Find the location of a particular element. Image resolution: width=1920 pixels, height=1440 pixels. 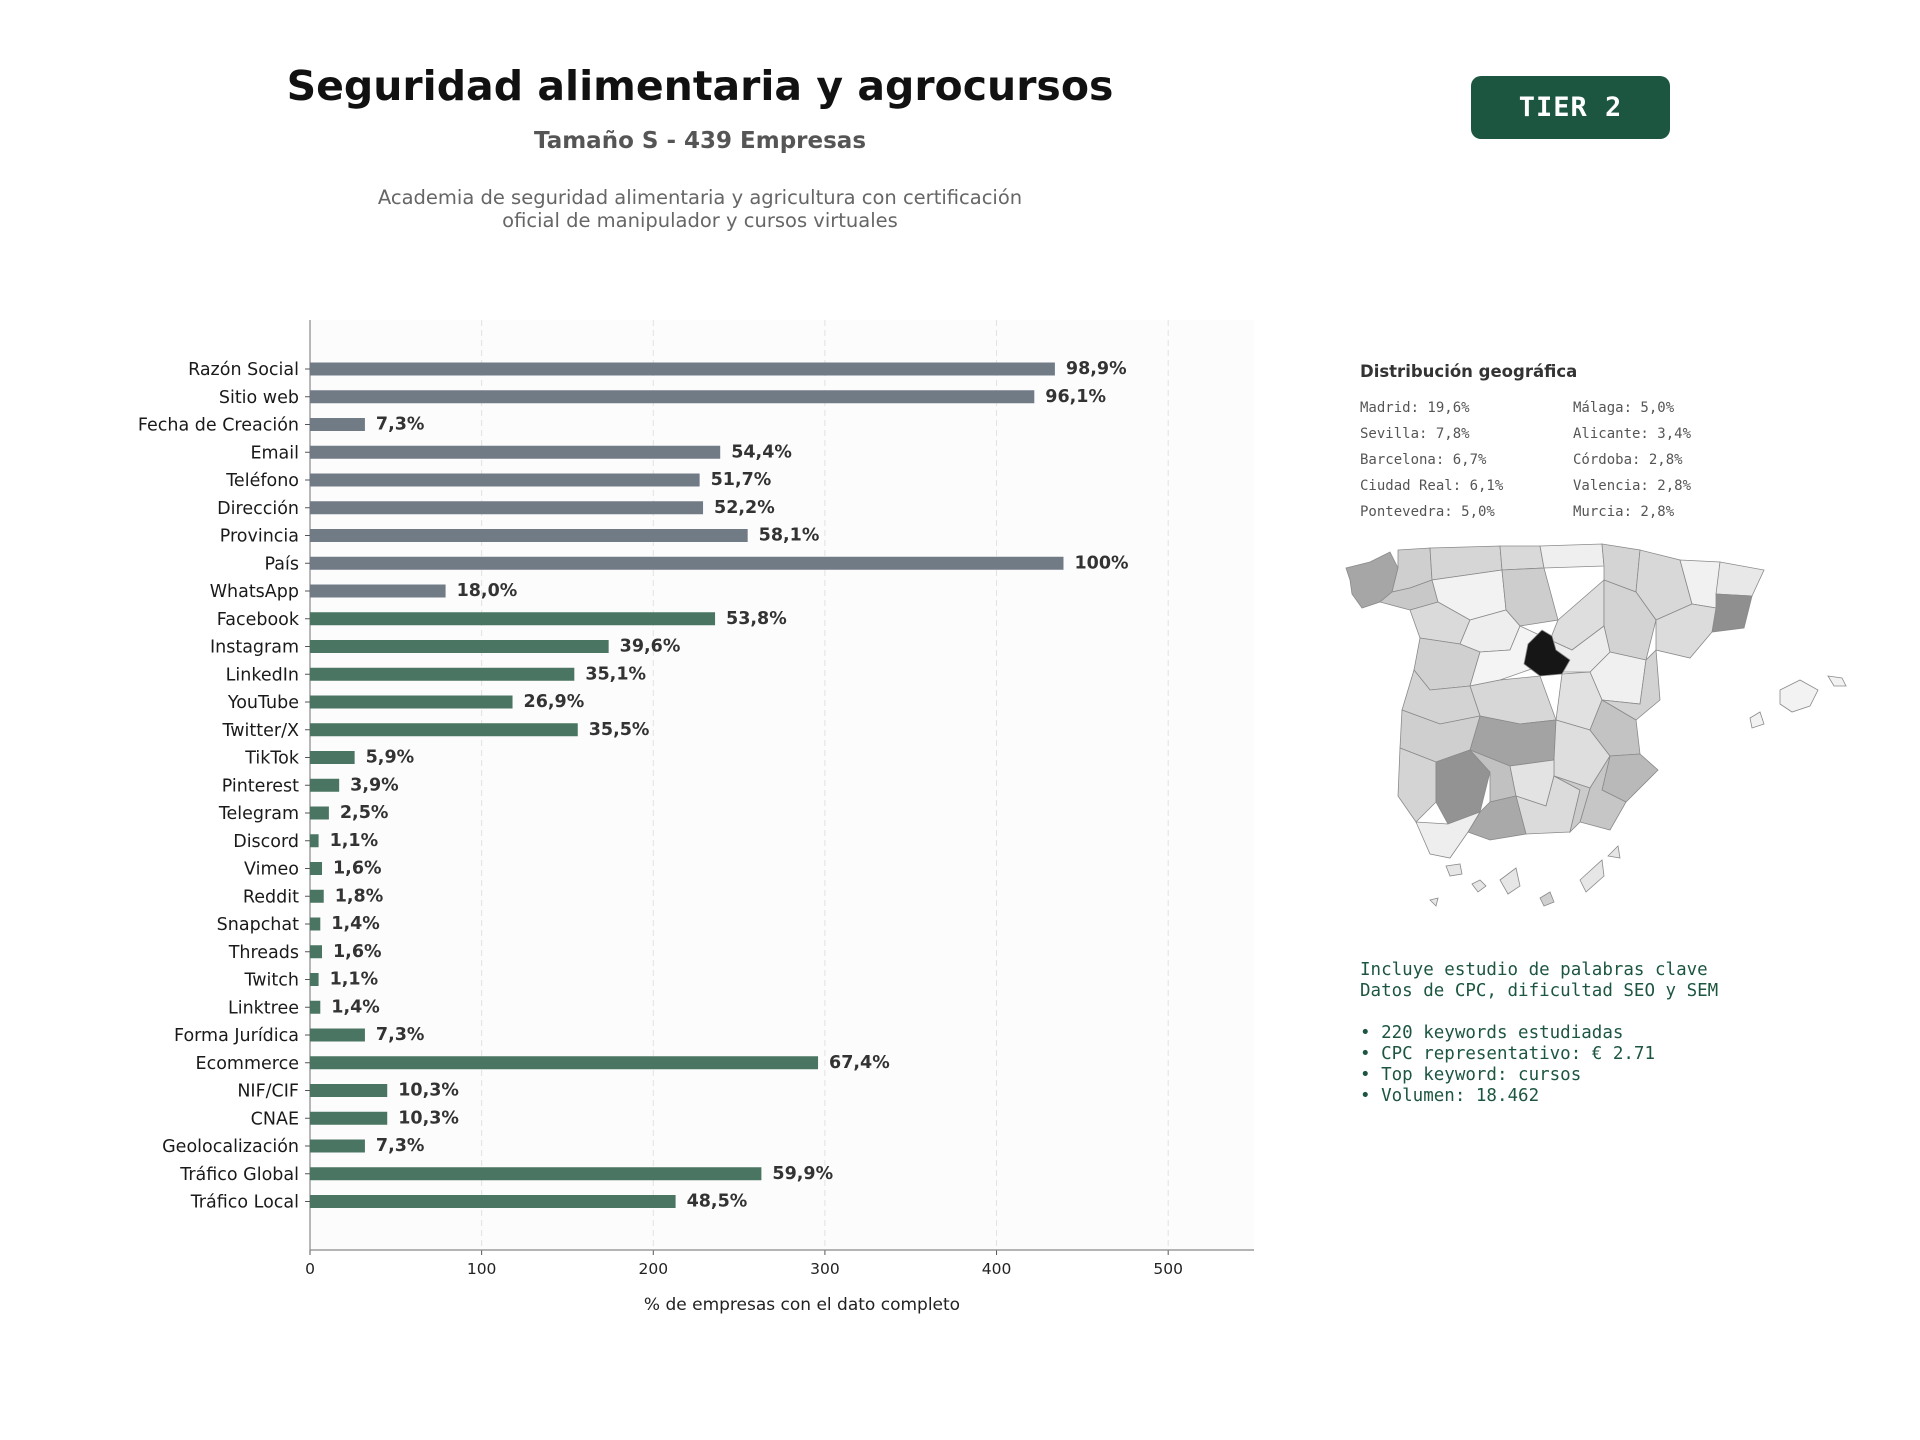

y-tick-label: Provincia is located at coordinates (259, 537).